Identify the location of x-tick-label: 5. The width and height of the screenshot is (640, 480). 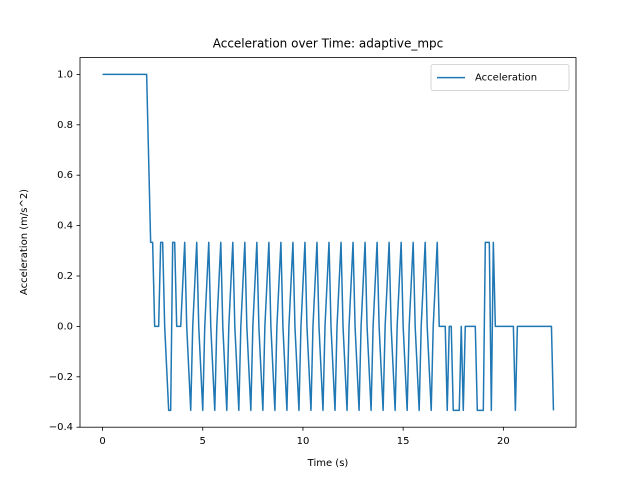
(203, 441).